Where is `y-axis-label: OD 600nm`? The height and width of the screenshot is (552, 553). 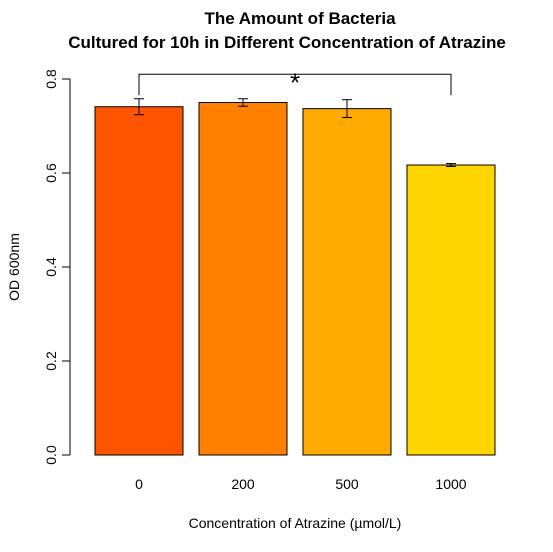 y-axis-label: OD 600nm is located at coordinates (14, 267).